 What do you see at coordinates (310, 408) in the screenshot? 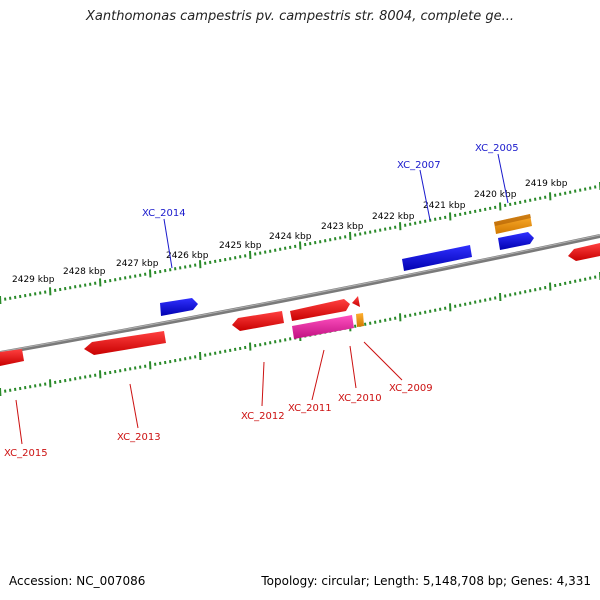
I see `gene-label-xc-2011: XC_2011` at bounding box center [310, 408].